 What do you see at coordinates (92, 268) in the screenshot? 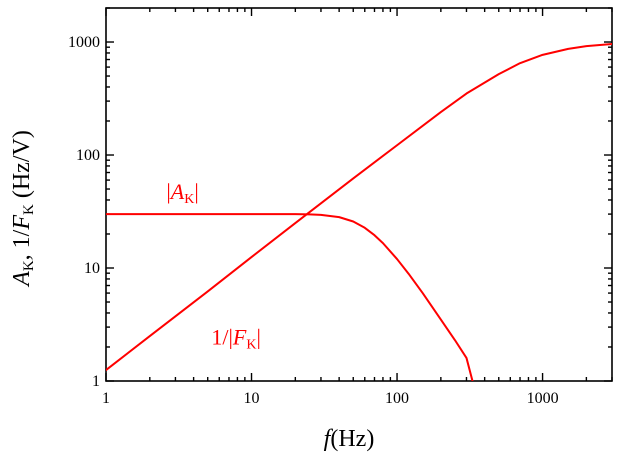
I see `y-tick-label: 10` at bounding box center [92, 268].